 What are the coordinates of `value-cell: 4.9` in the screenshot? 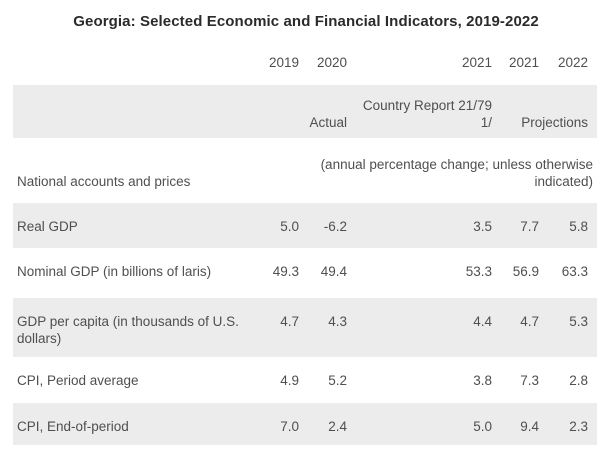 It's located at (289, 380).